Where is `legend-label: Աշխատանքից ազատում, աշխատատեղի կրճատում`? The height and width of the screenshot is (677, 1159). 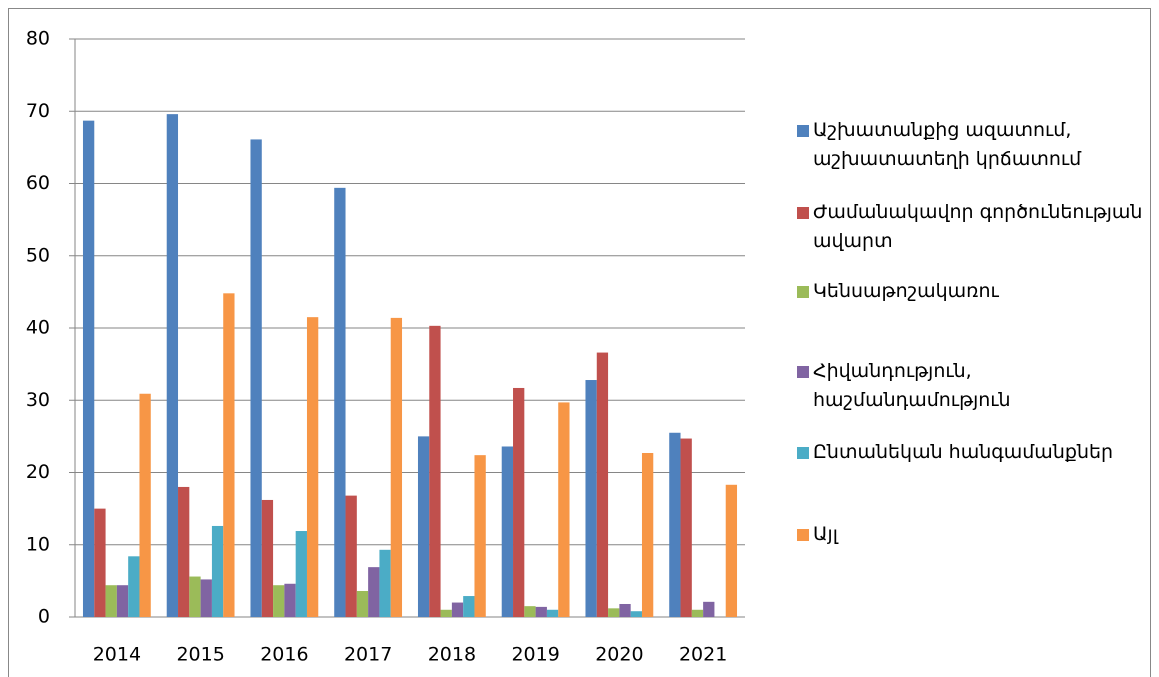 legend-label: Աշխատանքից ազատում, աշխատատեղի կրճատում is located at coordinates (947, 144).